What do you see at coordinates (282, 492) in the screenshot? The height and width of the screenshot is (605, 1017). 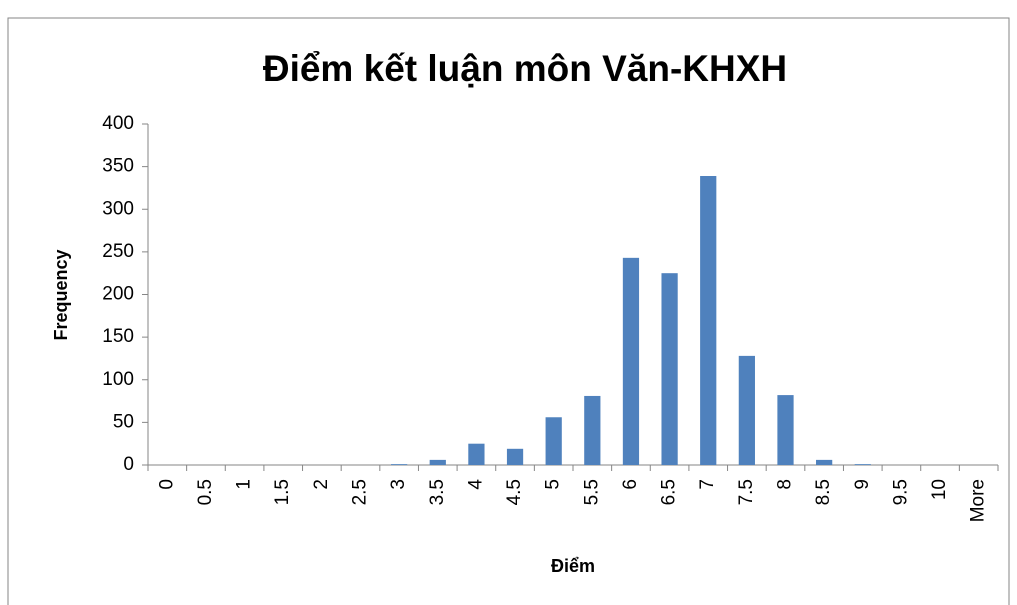 I see `x-tick-label: 1.5` at bounding box center [282, 492].